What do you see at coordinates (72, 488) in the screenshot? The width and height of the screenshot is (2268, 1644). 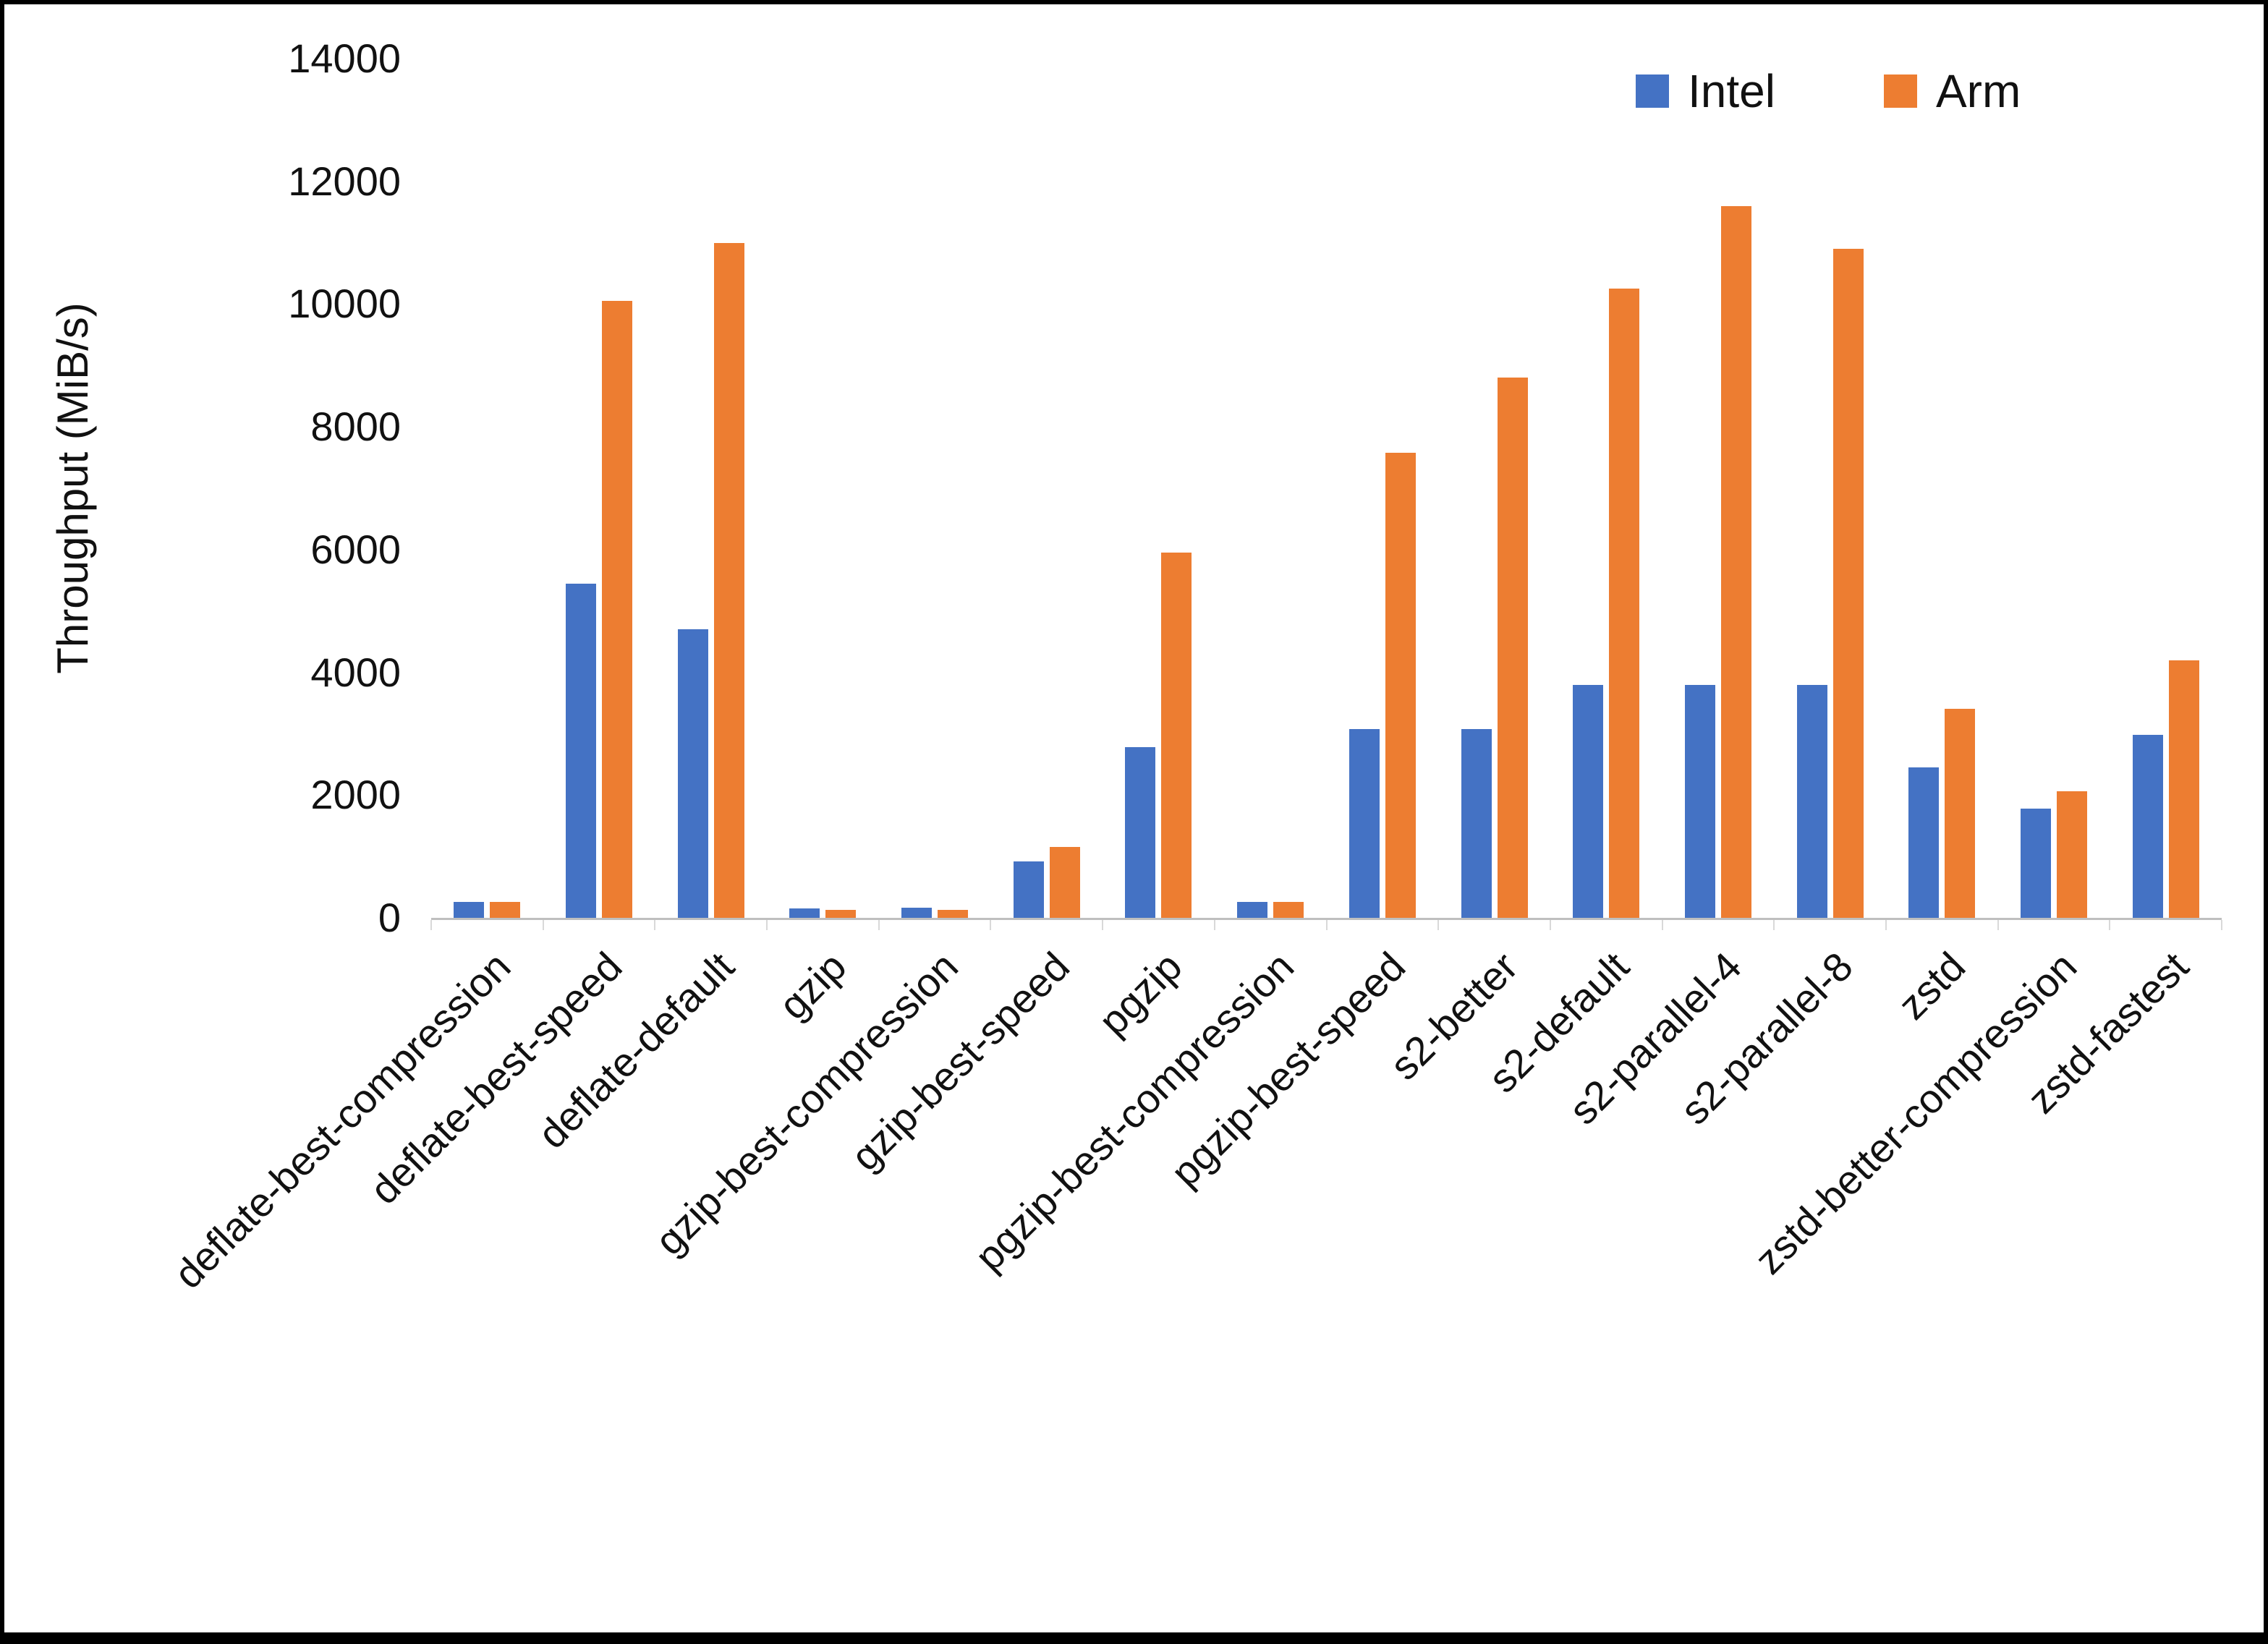 I see `y-axis-title: Throughput (MiB/s)` at bounding box center [72, 488].